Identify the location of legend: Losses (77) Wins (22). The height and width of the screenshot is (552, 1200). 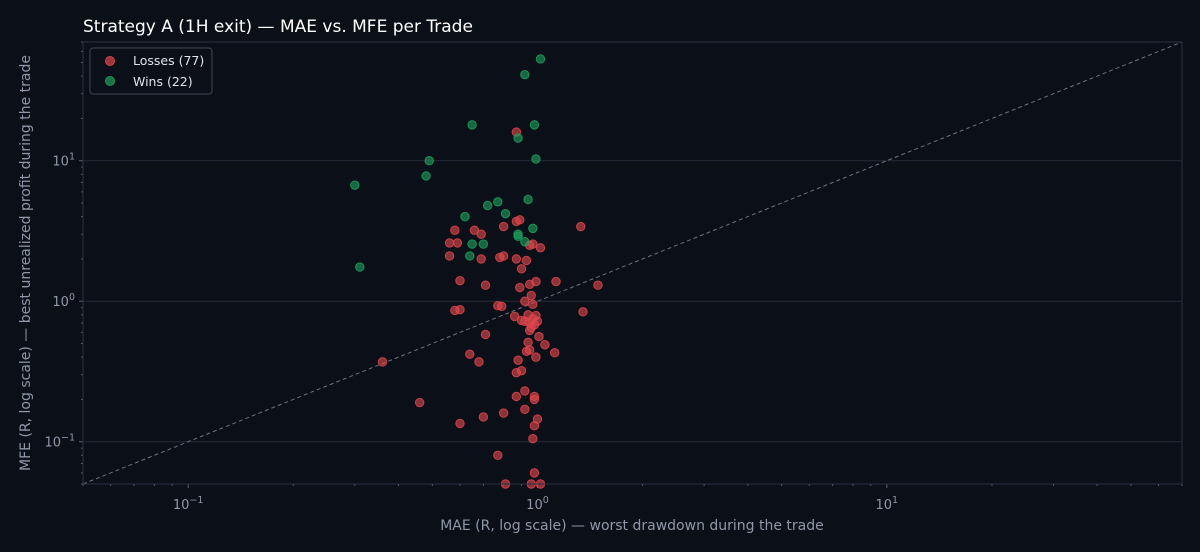
(151, 71).